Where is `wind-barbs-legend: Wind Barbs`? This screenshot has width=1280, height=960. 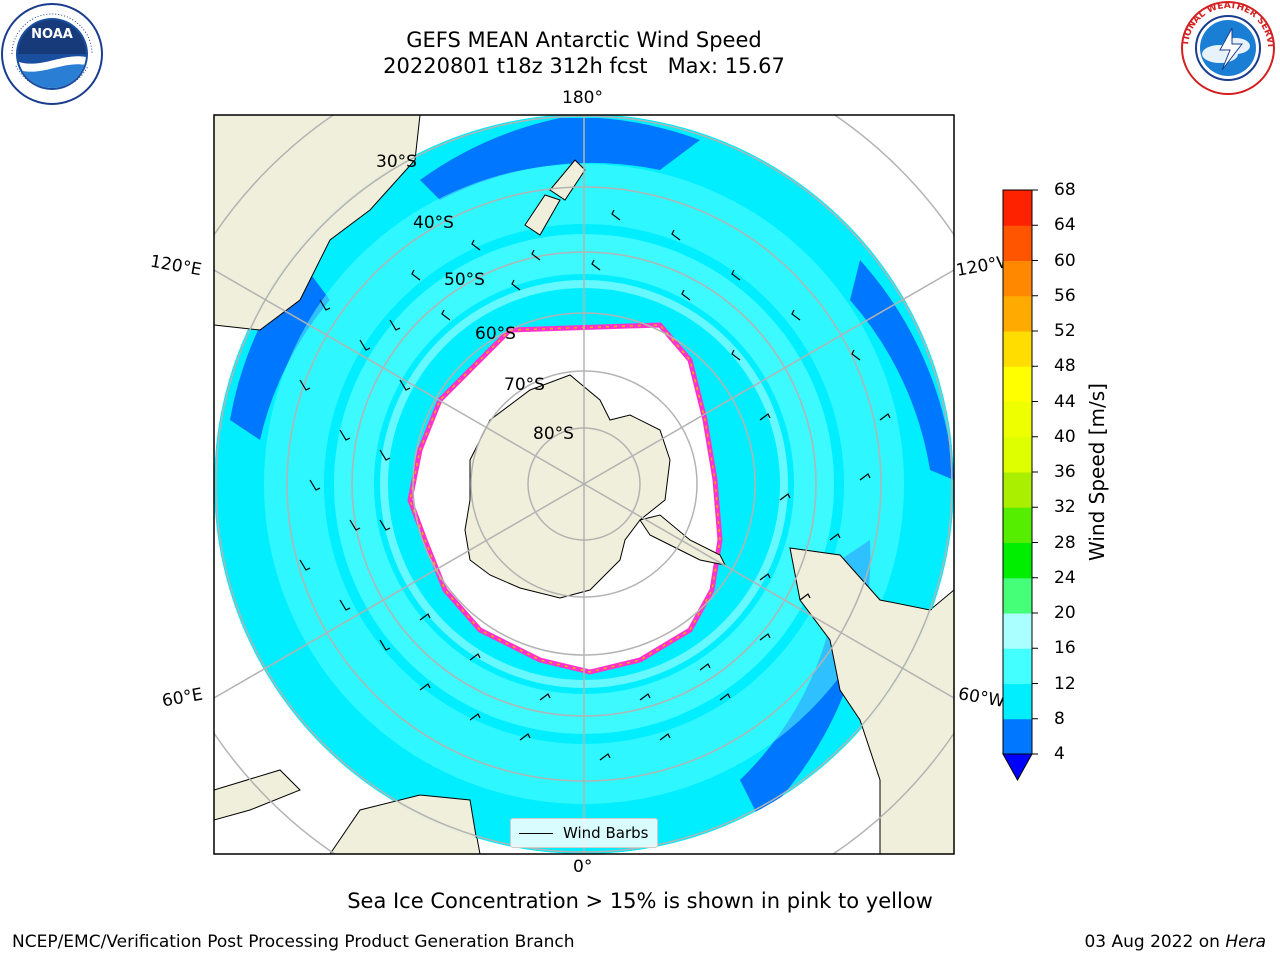 wind-barbs-legend: Wind Barbs is located at coordinates (584, 833).